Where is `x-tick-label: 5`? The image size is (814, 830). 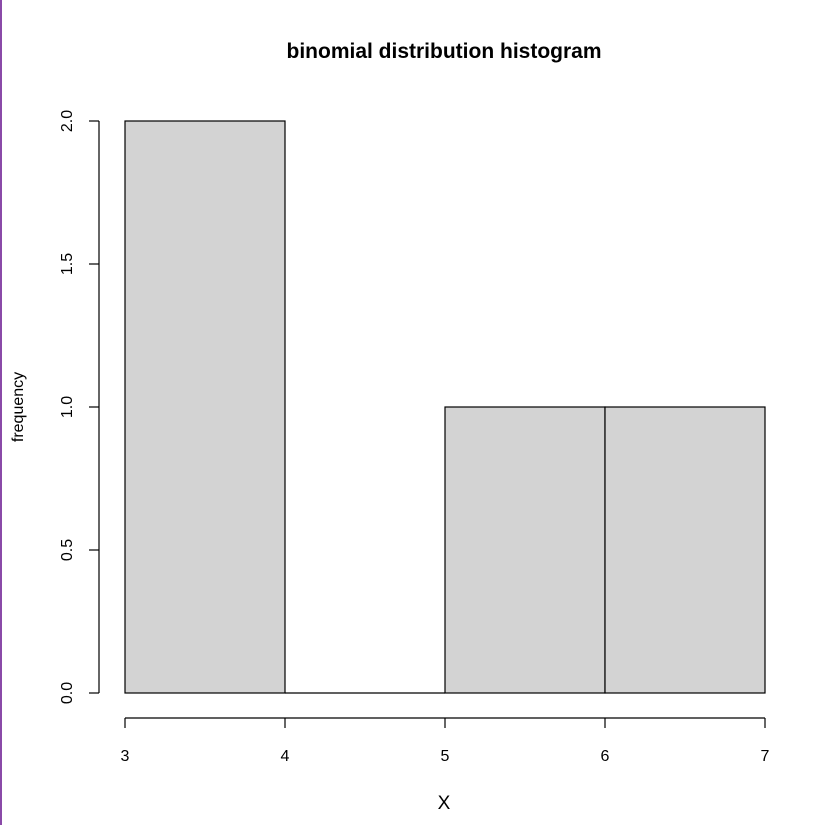 x-tick-label: 5 is located at coordinates (445, 756).